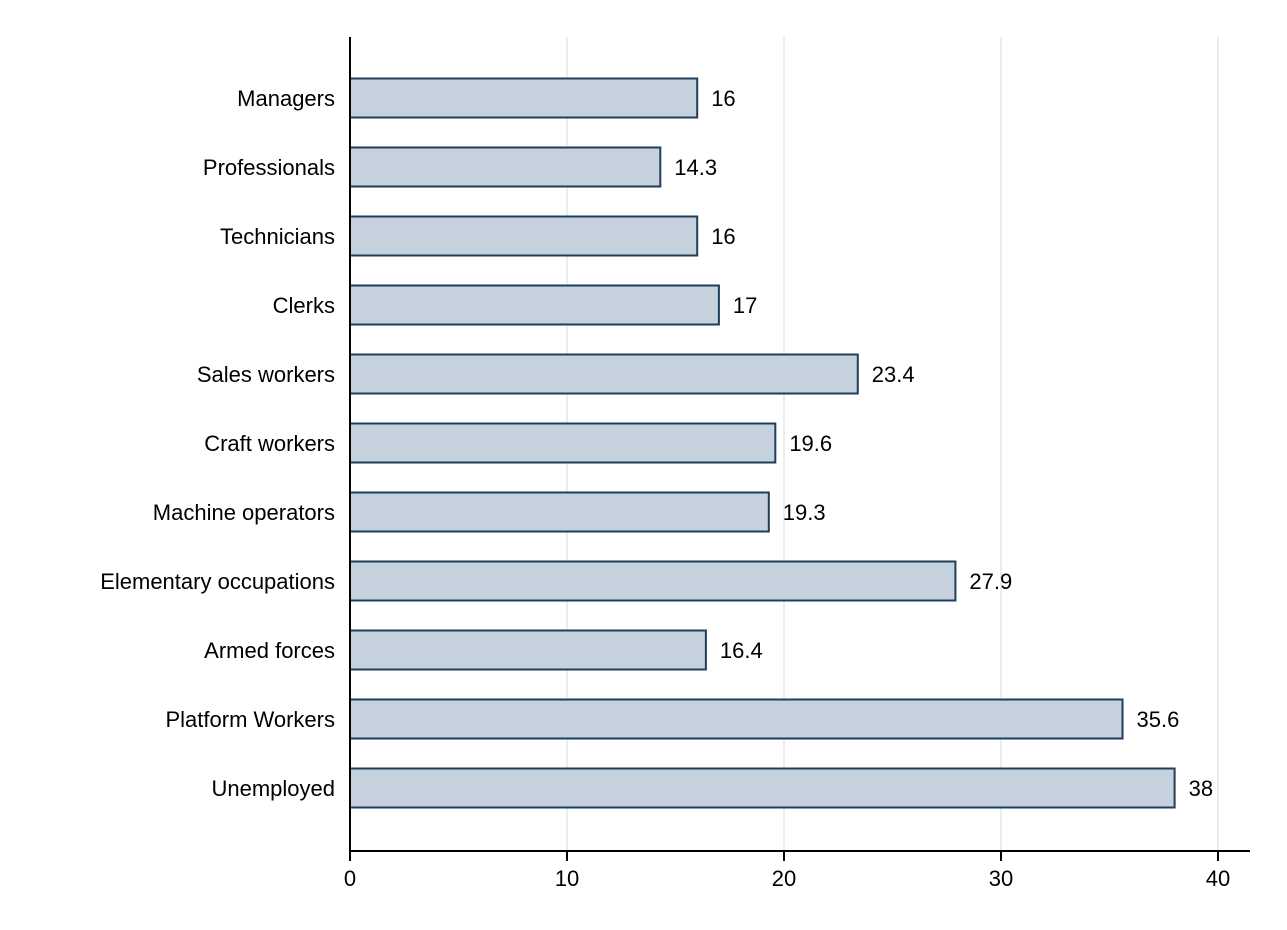 The height and width of the screenshot is (930, 1287). What do you see at coordinates (723, 98) in the screenshot?
I see `value-label-0: 16` at bounding box center [723, 98].